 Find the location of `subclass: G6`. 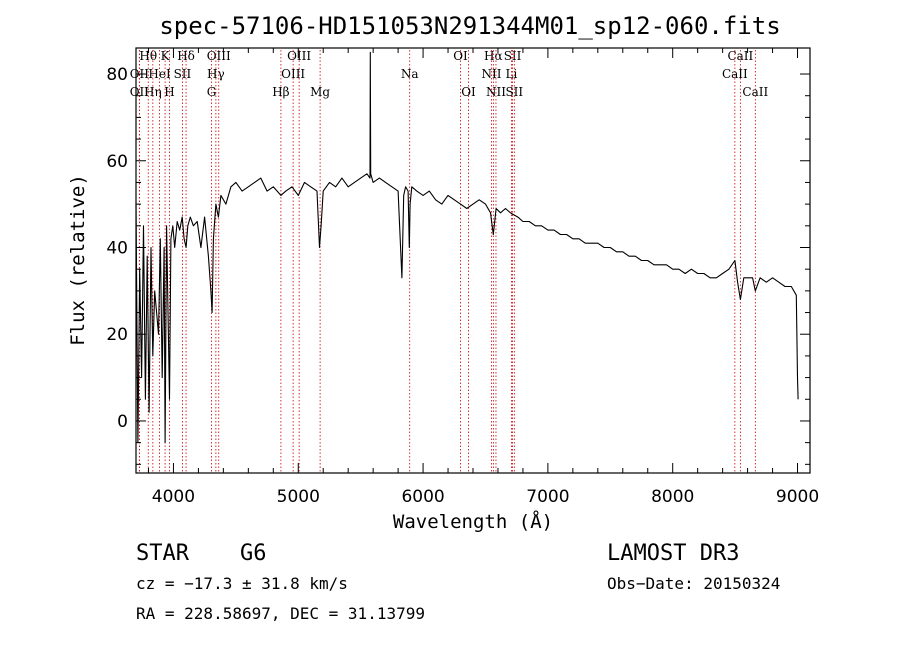

subclass: G6 is located at coordinates (253, 553).